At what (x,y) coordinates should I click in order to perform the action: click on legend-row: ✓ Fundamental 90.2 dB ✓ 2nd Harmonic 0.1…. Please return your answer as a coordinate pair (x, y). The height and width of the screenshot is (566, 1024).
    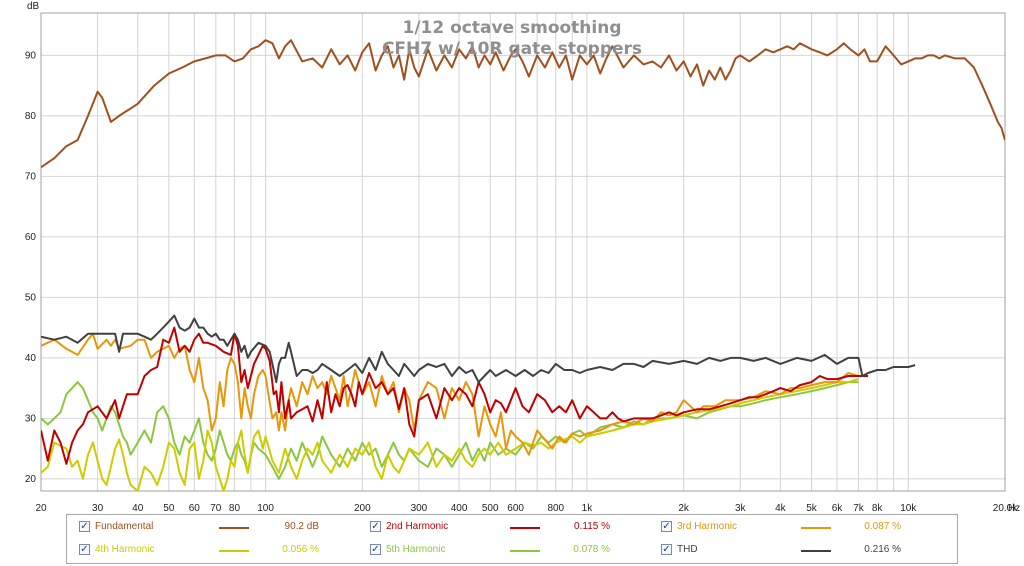
    Looking at the image, I should click on (512, 529).